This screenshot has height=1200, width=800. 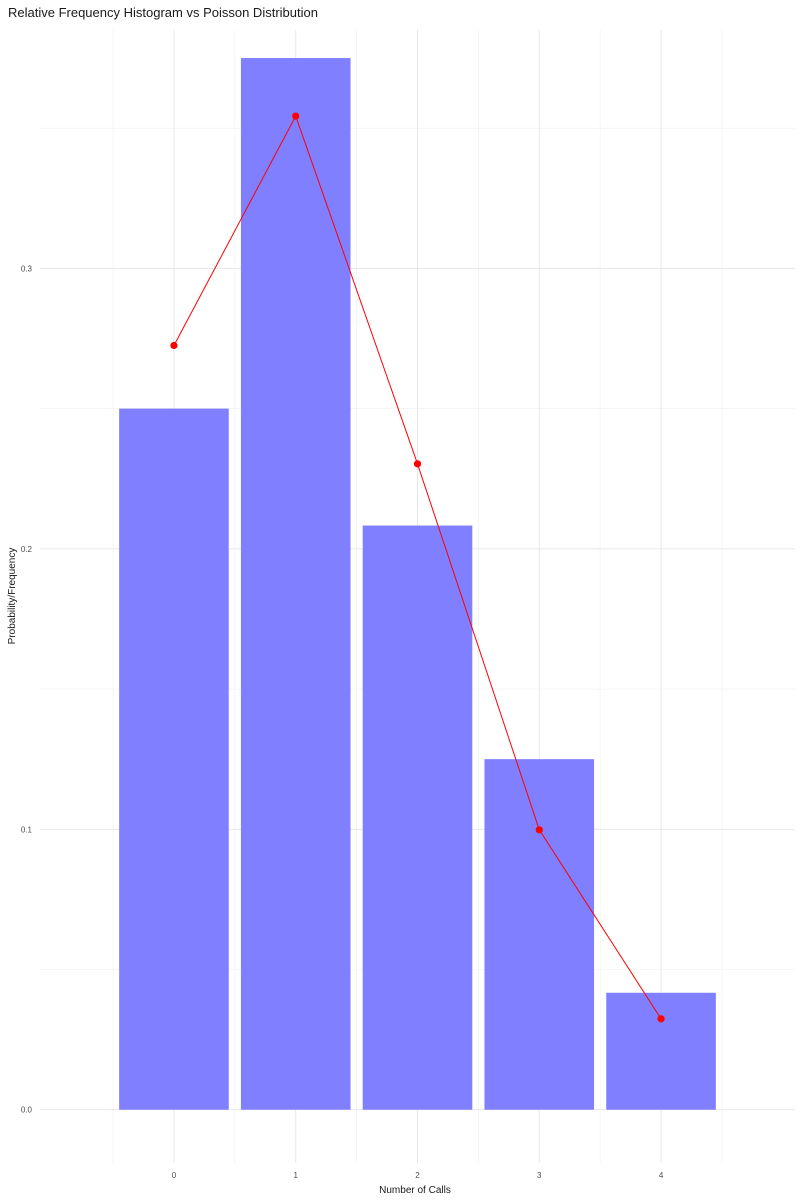 What do you see at coordinates (415, 1190) in the screenshot?
I see `x-axis-title: Number of Calls` at bounding box center [415, 1190].